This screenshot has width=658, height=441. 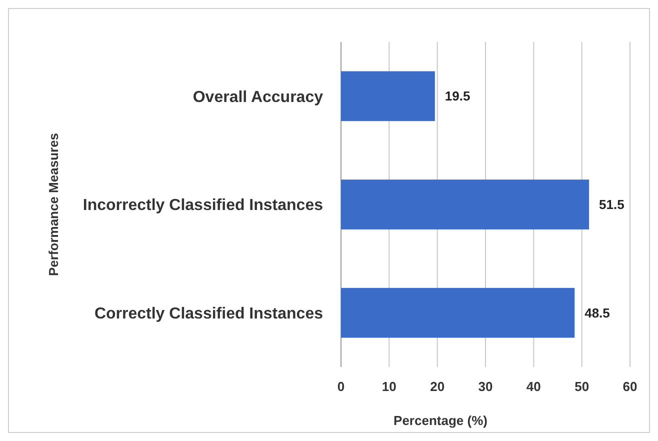 What do you see at coordinates (611, 204) in the screenshot?
I see `data-label: 51.5` at bounding box center [611, 204].